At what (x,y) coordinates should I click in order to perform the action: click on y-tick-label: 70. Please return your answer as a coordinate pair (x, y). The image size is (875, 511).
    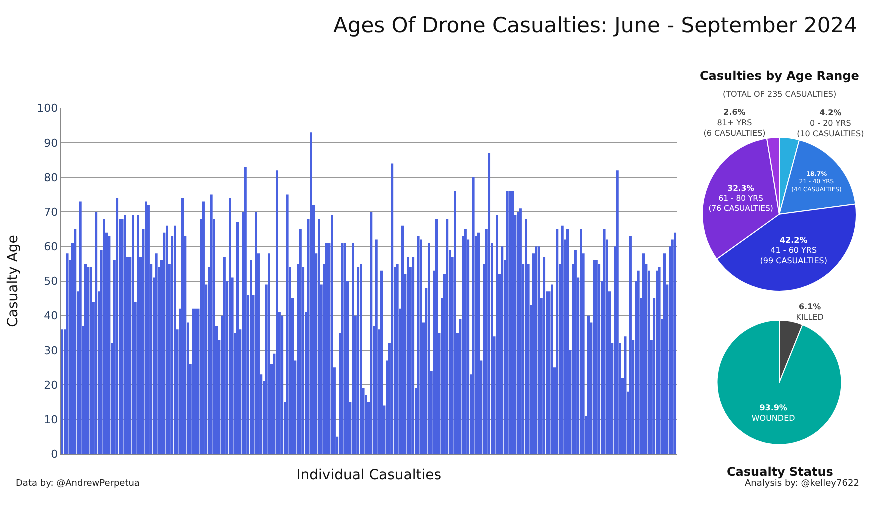
    Looking at the image, I should click on (51, 212).